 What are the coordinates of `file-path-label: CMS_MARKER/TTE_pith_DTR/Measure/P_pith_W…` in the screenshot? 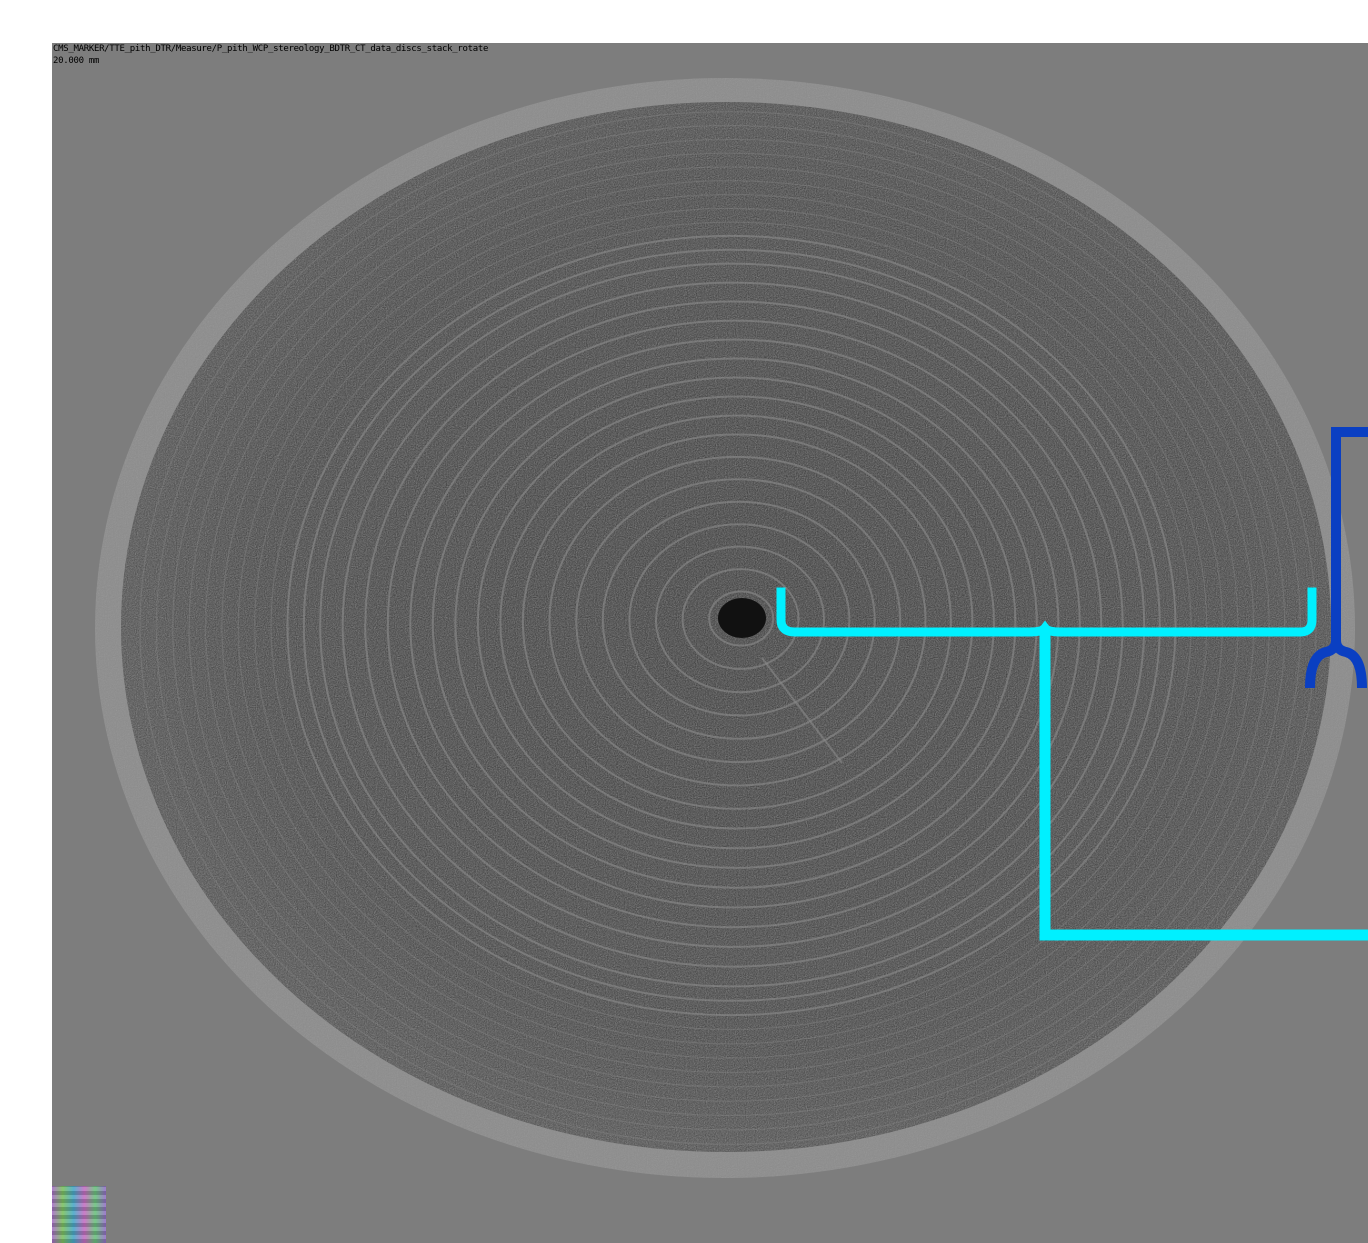 It's located at (271, 49).